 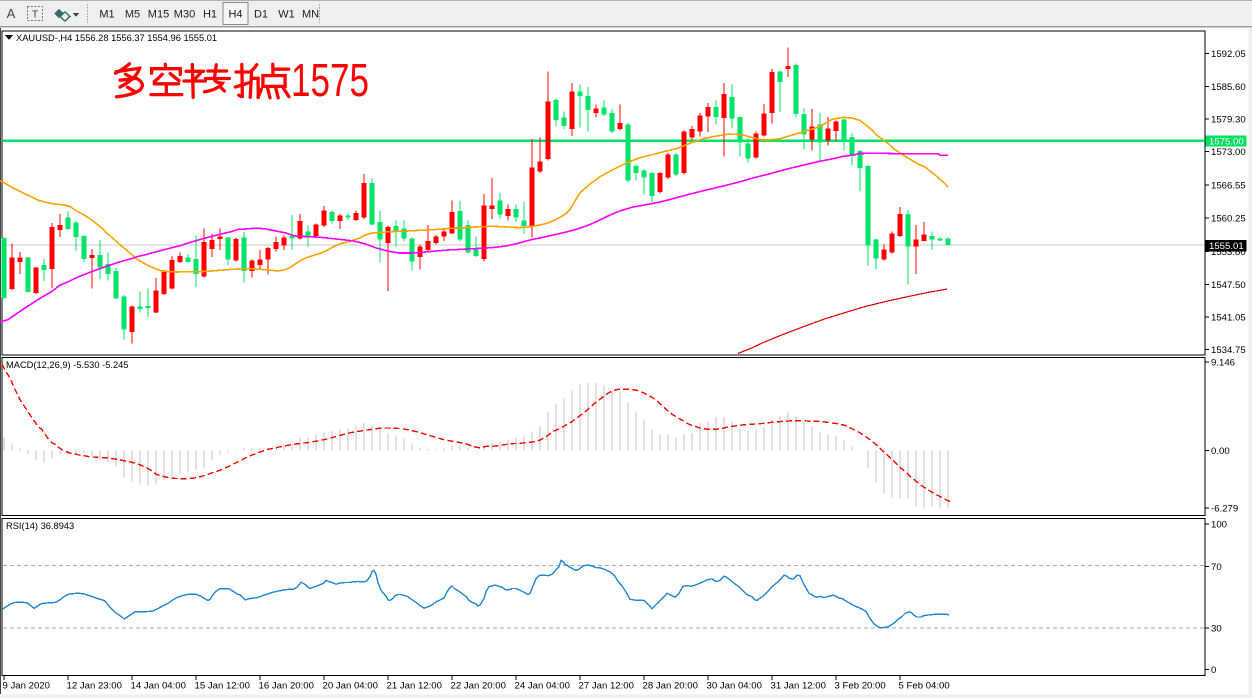 What do you see at coordinates (158, 15) in the screenshot?
I see `svg-text: M15` at bounding box center [158, 15].